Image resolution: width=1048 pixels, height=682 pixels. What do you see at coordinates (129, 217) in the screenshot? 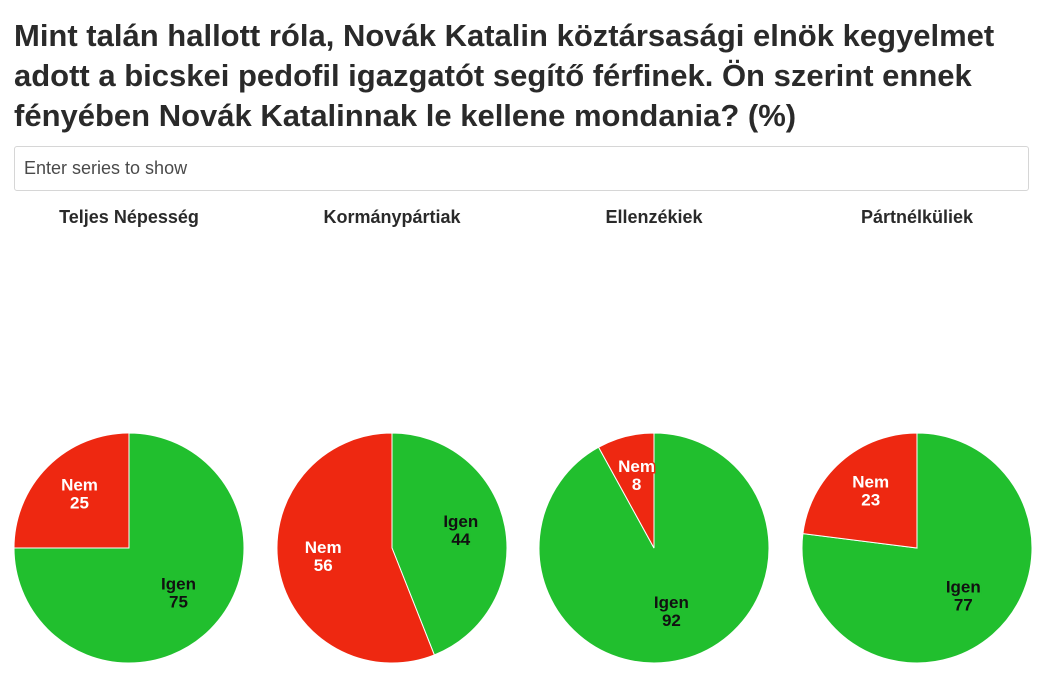
I see `pie-title-teljes-nepesseg: Teljes Népesség` at bounding box center [129, 217].